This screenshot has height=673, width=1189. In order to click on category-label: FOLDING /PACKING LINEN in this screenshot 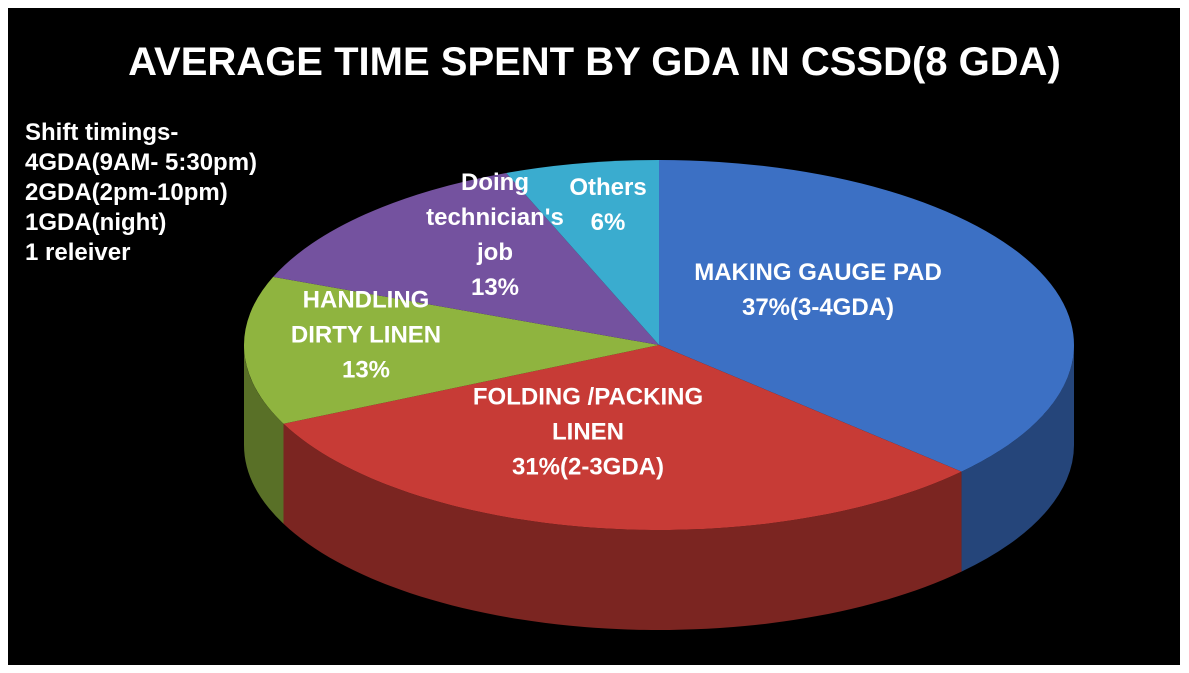, I will do `click(588, 414)`.